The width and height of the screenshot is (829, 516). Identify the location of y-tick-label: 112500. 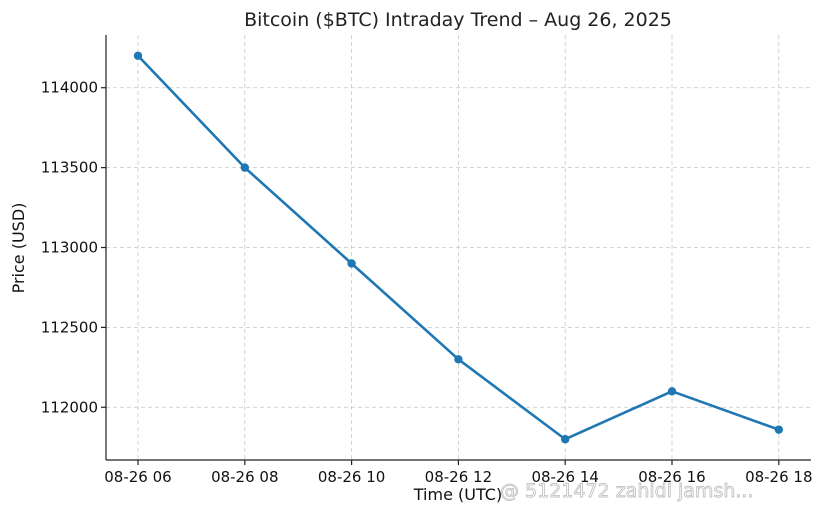
(69, 327).